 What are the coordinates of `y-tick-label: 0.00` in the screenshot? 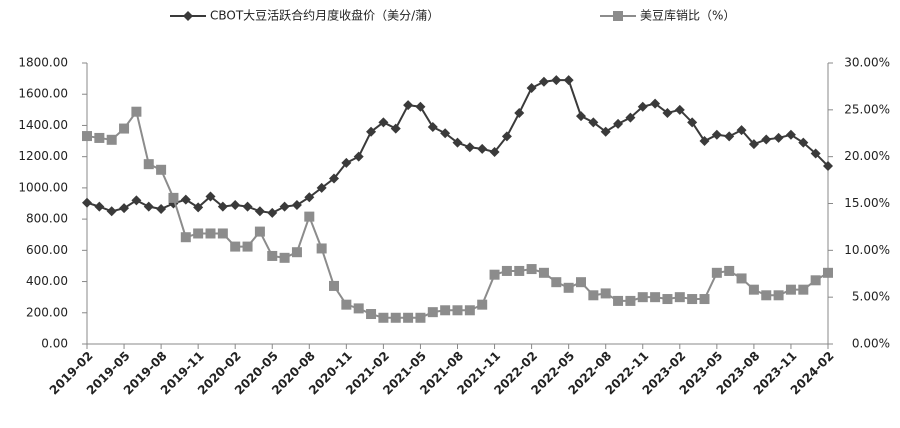 It's located at (54, 344).